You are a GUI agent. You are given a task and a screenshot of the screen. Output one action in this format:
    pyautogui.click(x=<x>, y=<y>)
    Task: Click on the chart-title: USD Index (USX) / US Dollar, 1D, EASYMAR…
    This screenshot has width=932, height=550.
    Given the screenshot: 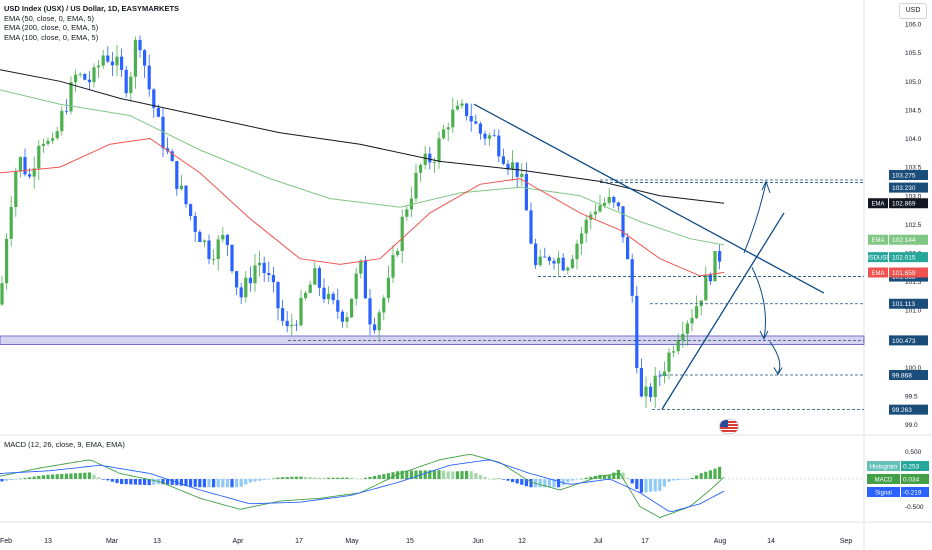 What is the action you would take?
    pyautogui.click(x=92, y=8)
    